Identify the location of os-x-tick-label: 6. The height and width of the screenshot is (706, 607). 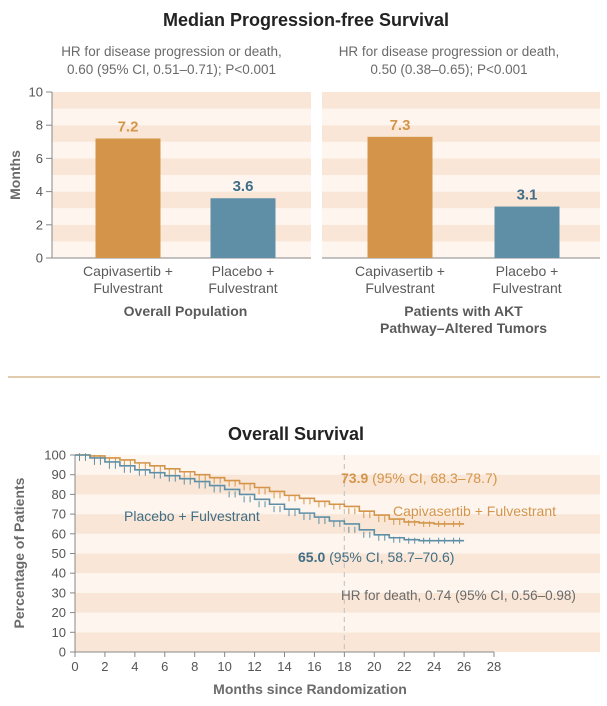
(164, 666).